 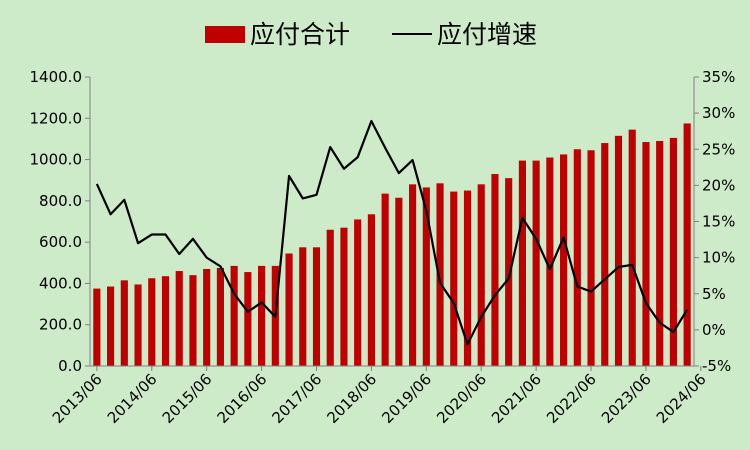 What do you see at coordinates (571, 398) in the screenshot?
I see `x-tick-label: 2022/06` at bounding box center [571, 398].